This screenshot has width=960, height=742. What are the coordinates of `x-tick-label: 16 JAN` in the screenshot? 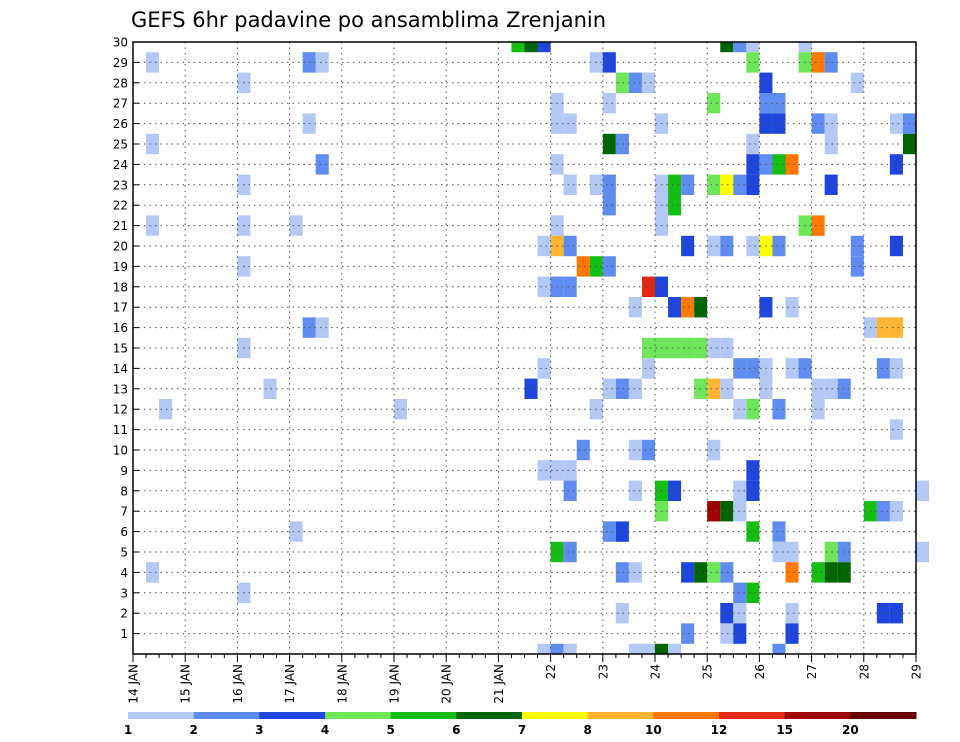 It's located at (238, 684).